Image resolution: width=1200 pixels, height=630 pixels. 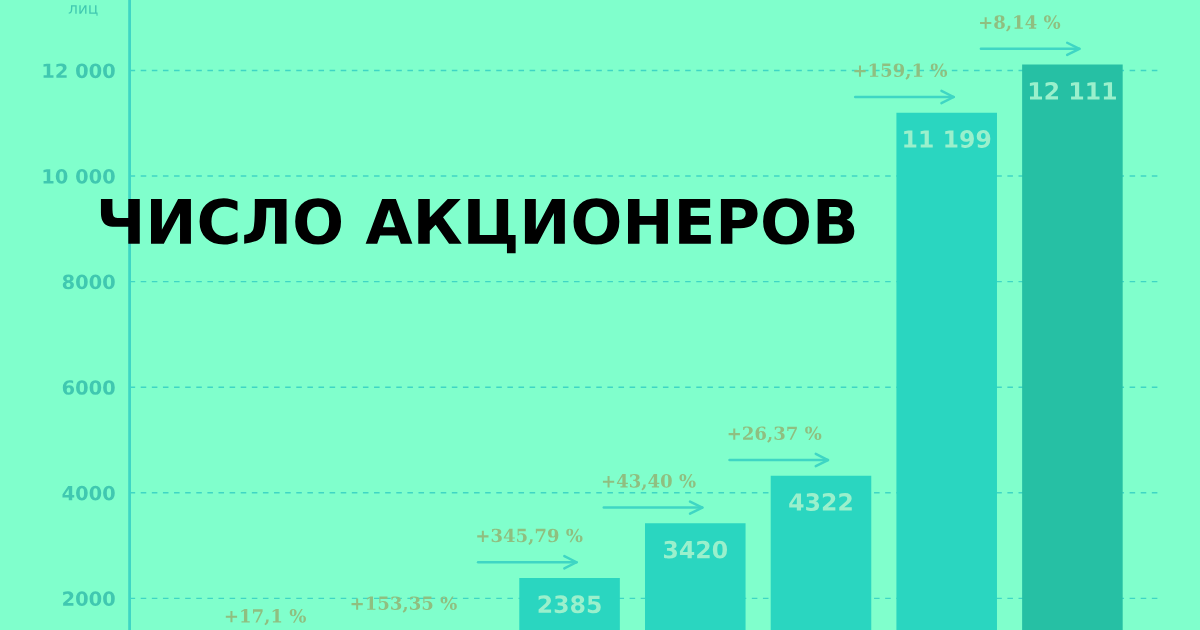 What do you see at coordinates (820, 502) in the screenshot?
I see `data-label: 4322` at bounding box center [820, 502].